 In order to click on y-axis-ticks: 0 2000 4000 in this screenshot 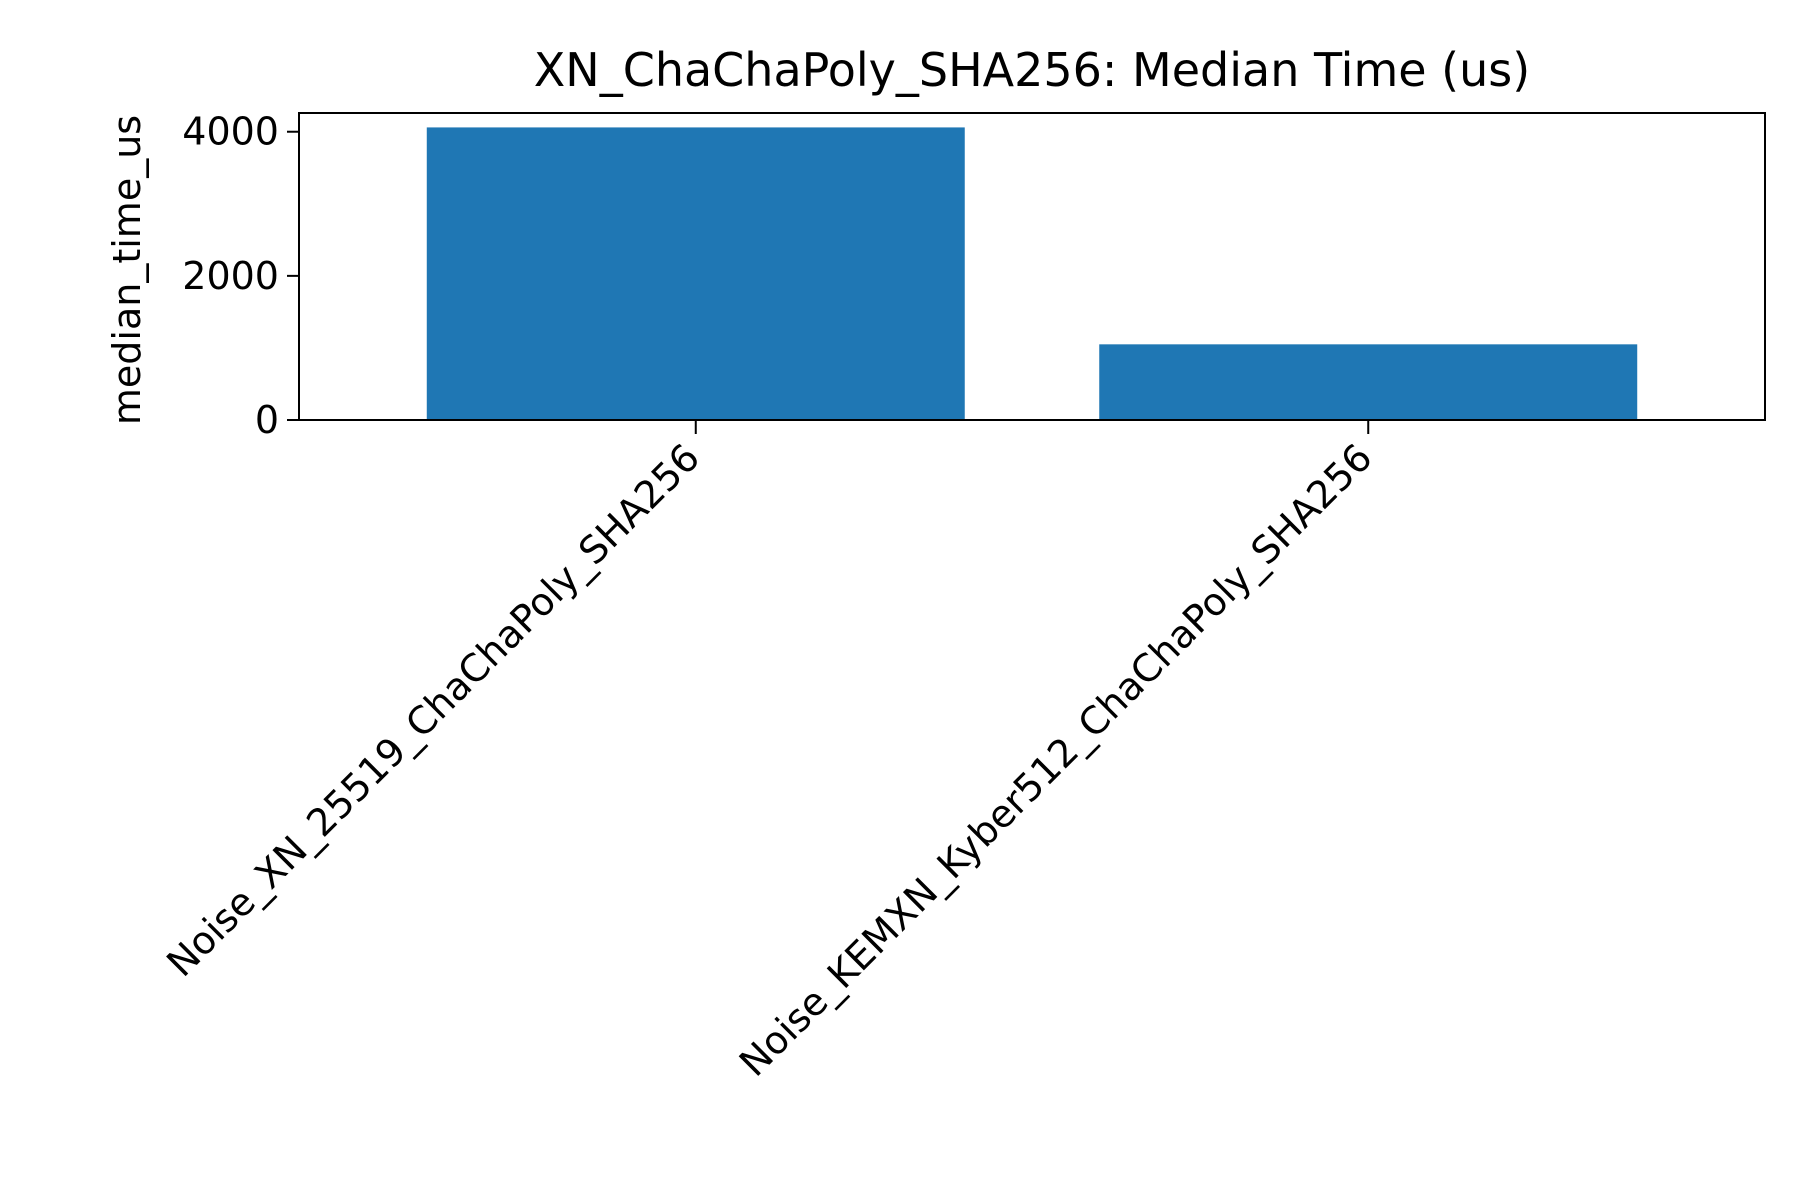, I will do `click(240, 276)`.